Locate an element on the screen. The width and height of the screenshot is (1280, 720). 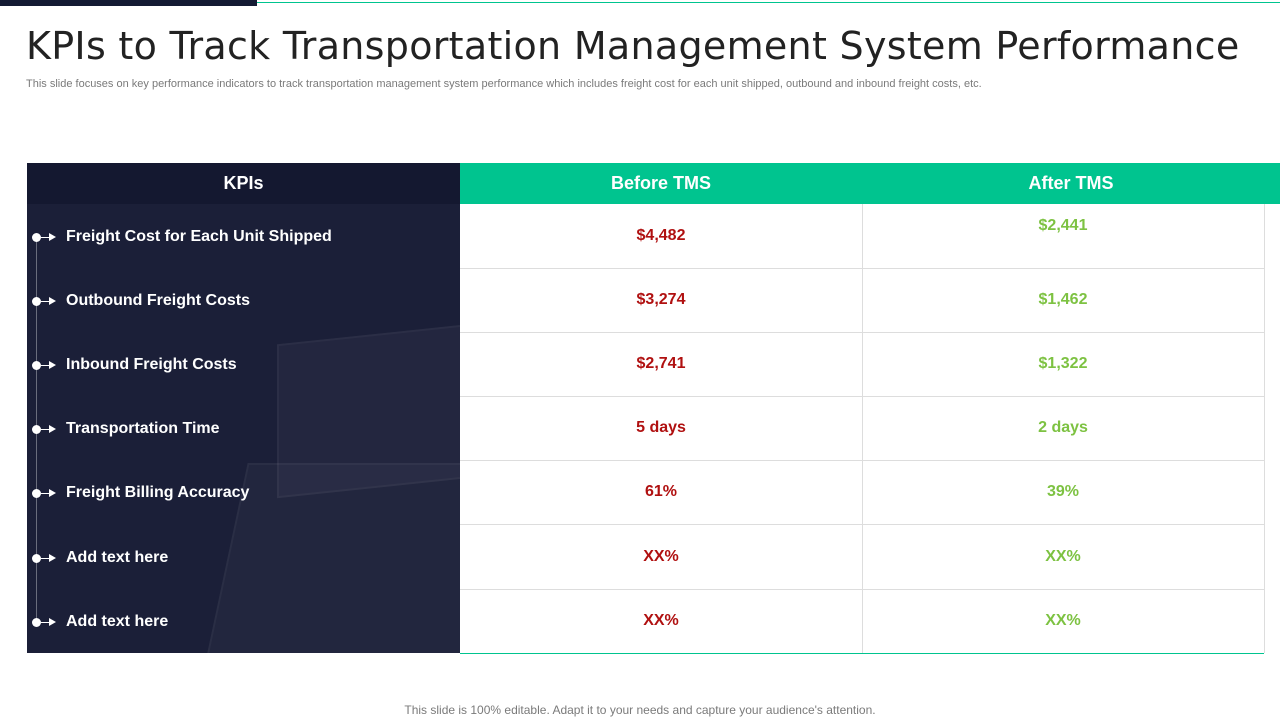
after-tms-value: $1,462 is located at coordinates (1063, 299).